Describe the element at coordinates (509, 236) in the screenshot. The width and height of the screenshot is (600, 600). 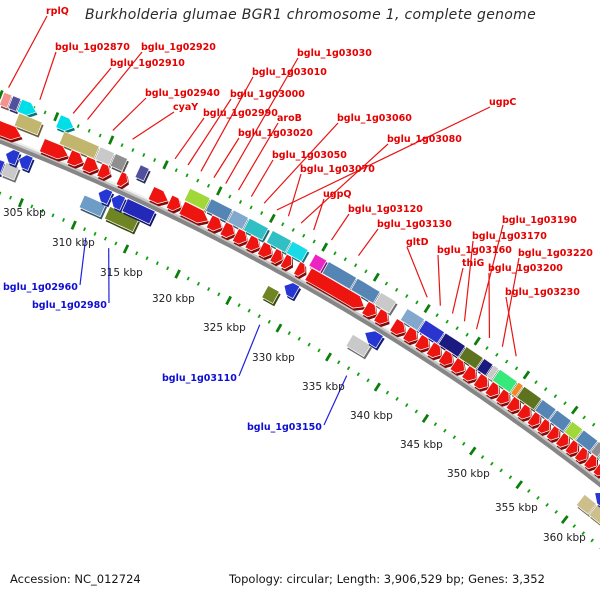
I see `gene-label: bglu_1g03170` at that location.